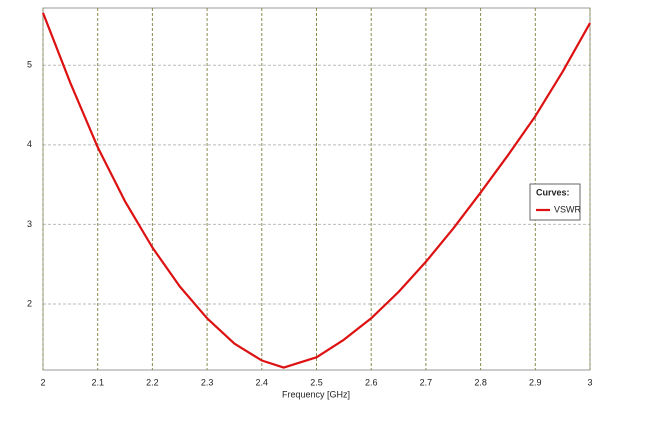  What do you see at coordinates (29, 303) in the screenshot?
I see `y-tick-label: 2` at bounding box center [29, 303].